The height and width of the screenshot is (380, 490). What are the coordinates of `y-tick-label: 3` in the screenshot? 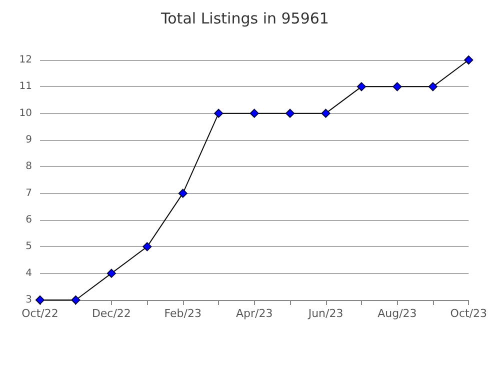 It's located at (29, 300).